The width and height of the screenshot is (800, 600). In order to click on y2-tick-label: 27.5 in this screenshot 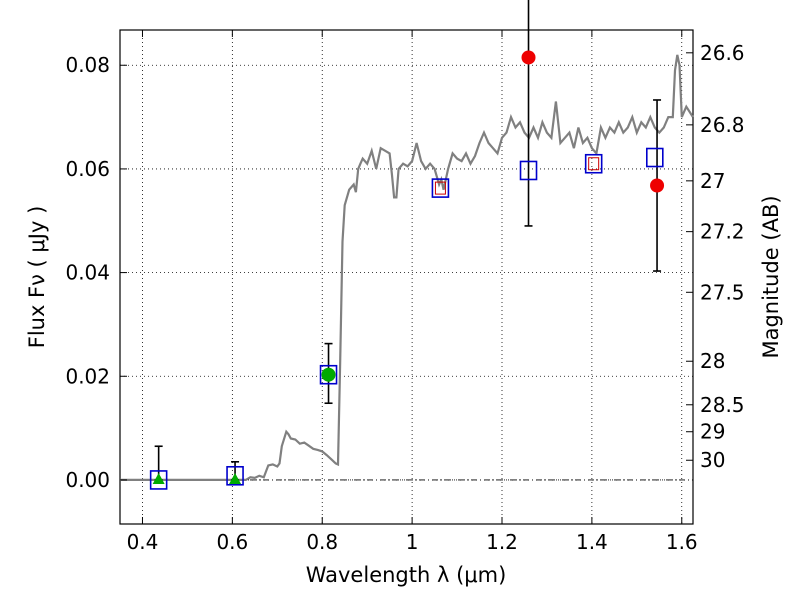, I will do `click(722, 292)`.